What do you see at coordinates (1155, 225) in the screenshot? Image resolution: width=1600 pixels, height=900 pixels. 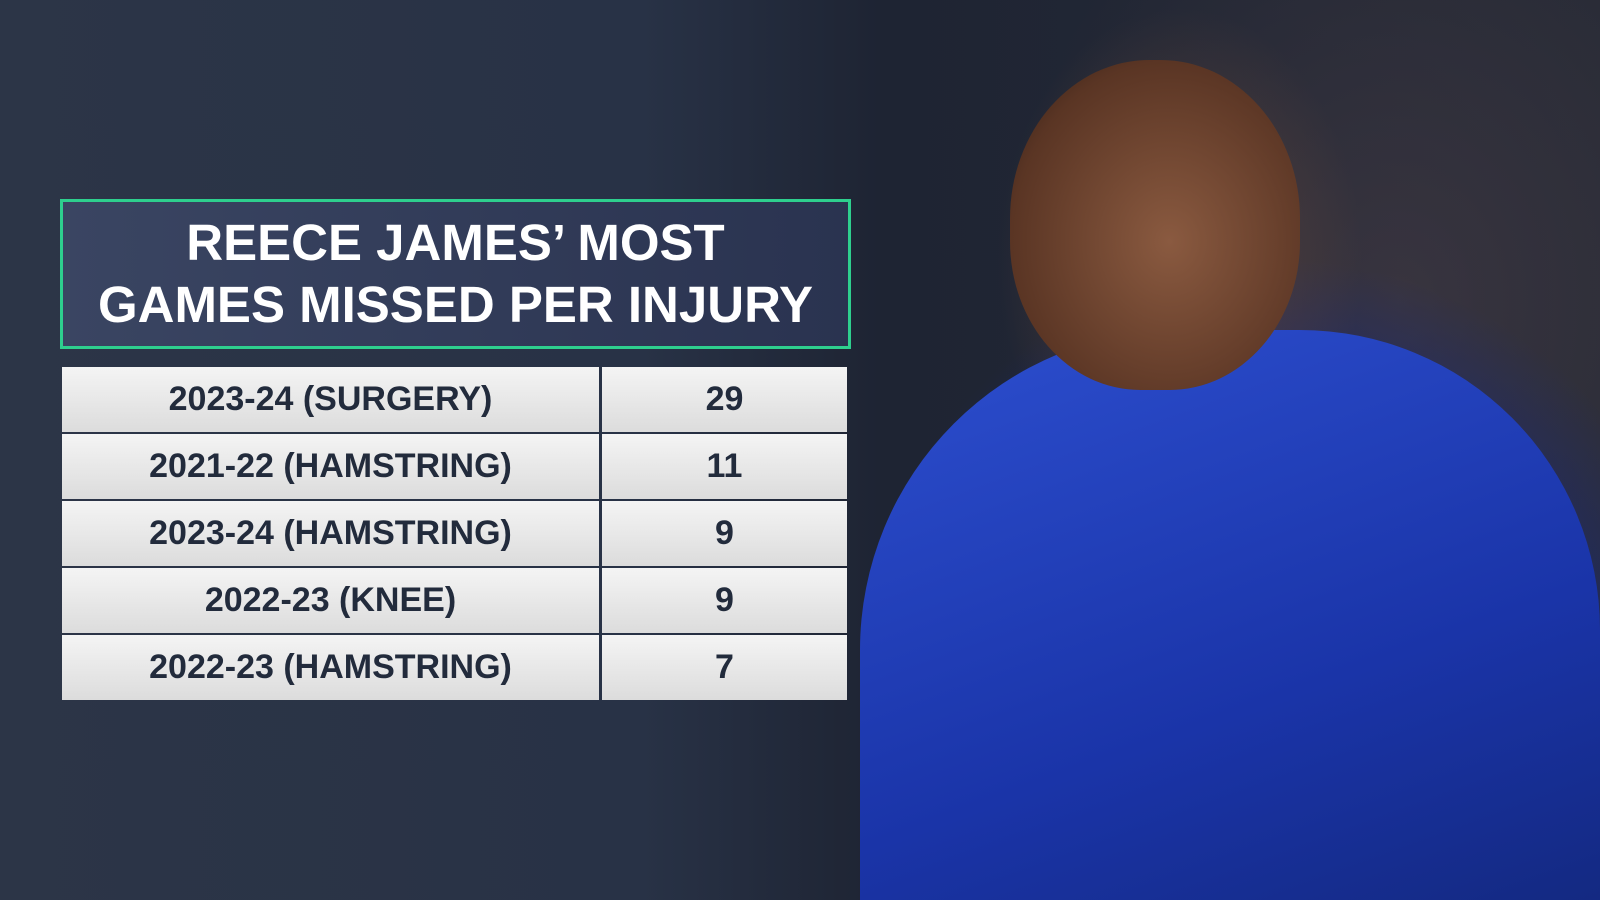 I see `player-photo-head` at bounding box center [1155, 225].